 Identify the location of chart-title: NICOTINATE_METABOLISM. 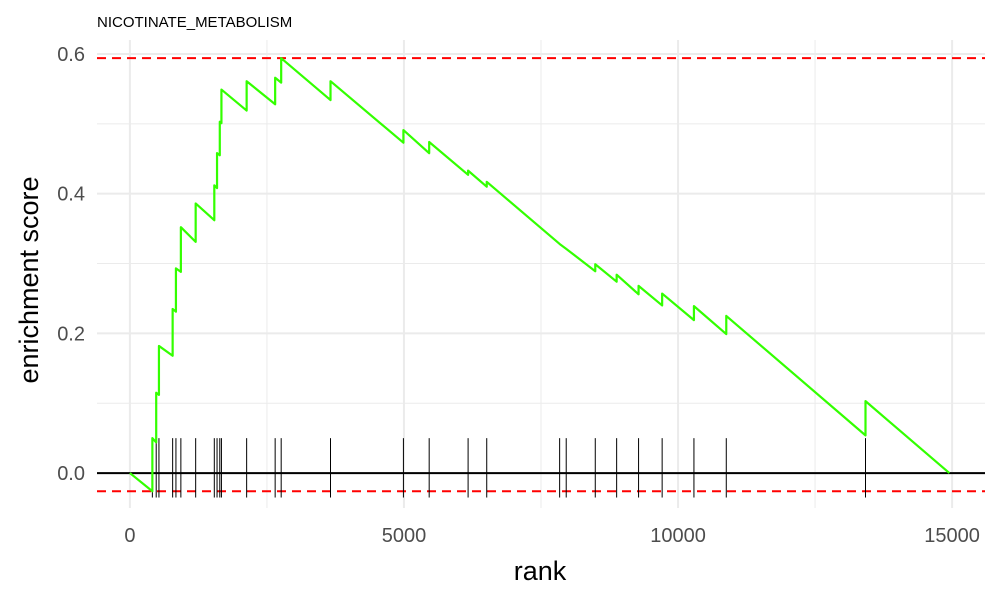
(194, 22).